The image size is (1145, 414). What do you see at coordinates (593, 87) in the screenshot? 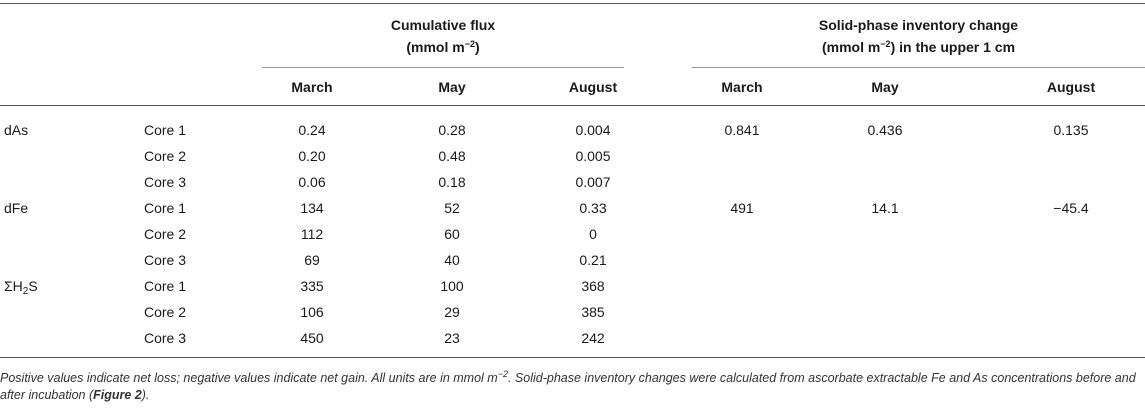
I see `col-header-flux-august: August` at bounding box center [593, 87].